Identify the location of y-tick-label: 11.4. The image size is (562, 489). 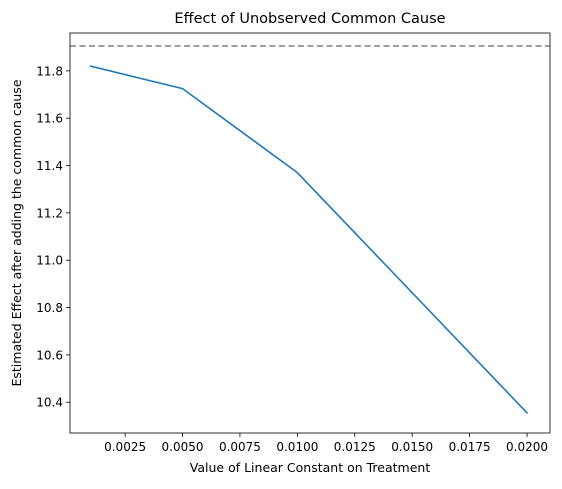
(49, 166).